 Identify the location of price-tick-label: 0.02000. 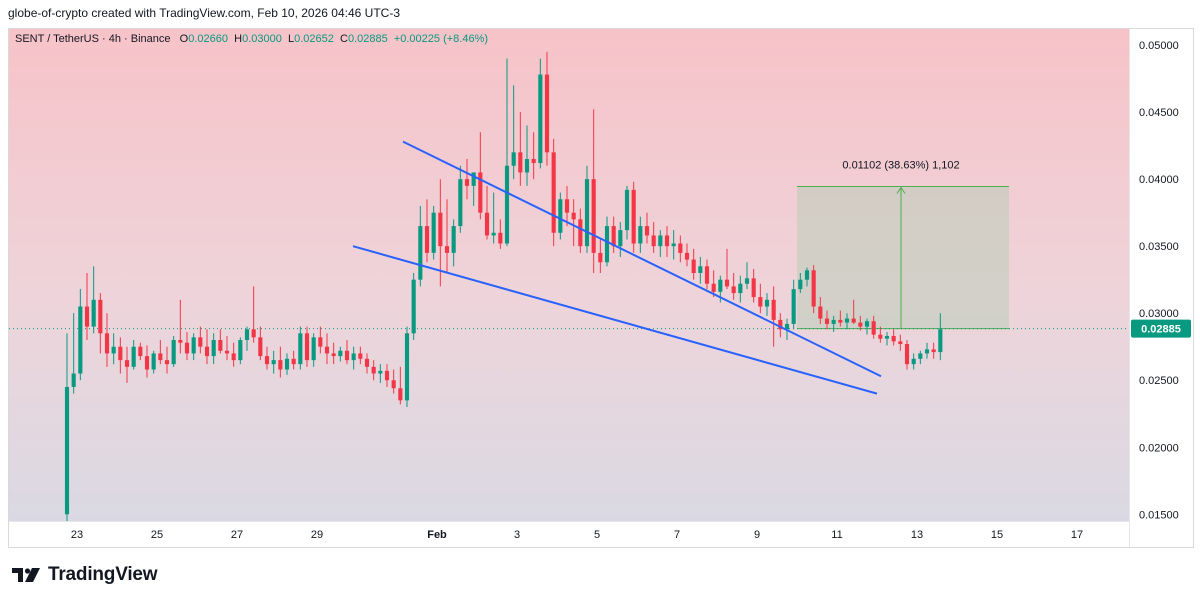
(1159, 448).